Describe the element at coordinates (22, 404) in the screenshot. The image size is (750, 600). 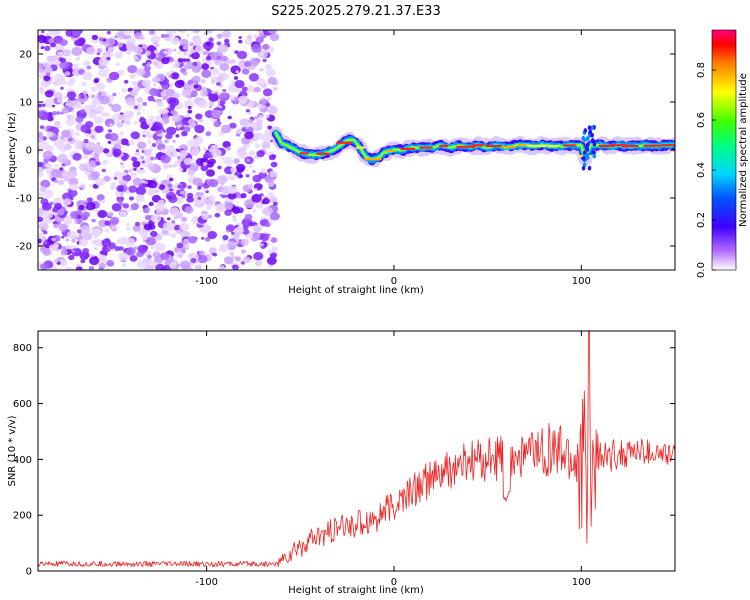
I see `snr-ytick-label: 600` at that location.